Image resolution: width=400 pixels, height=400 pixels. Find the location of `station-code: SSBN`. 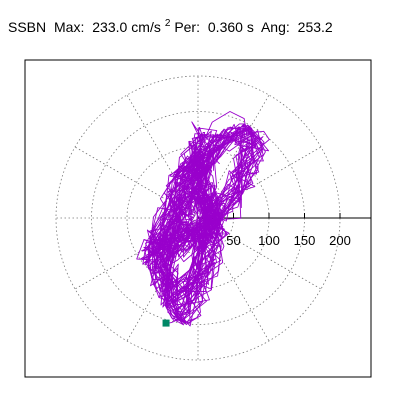

station-code: SSBN is located at coordinates (27, 26).